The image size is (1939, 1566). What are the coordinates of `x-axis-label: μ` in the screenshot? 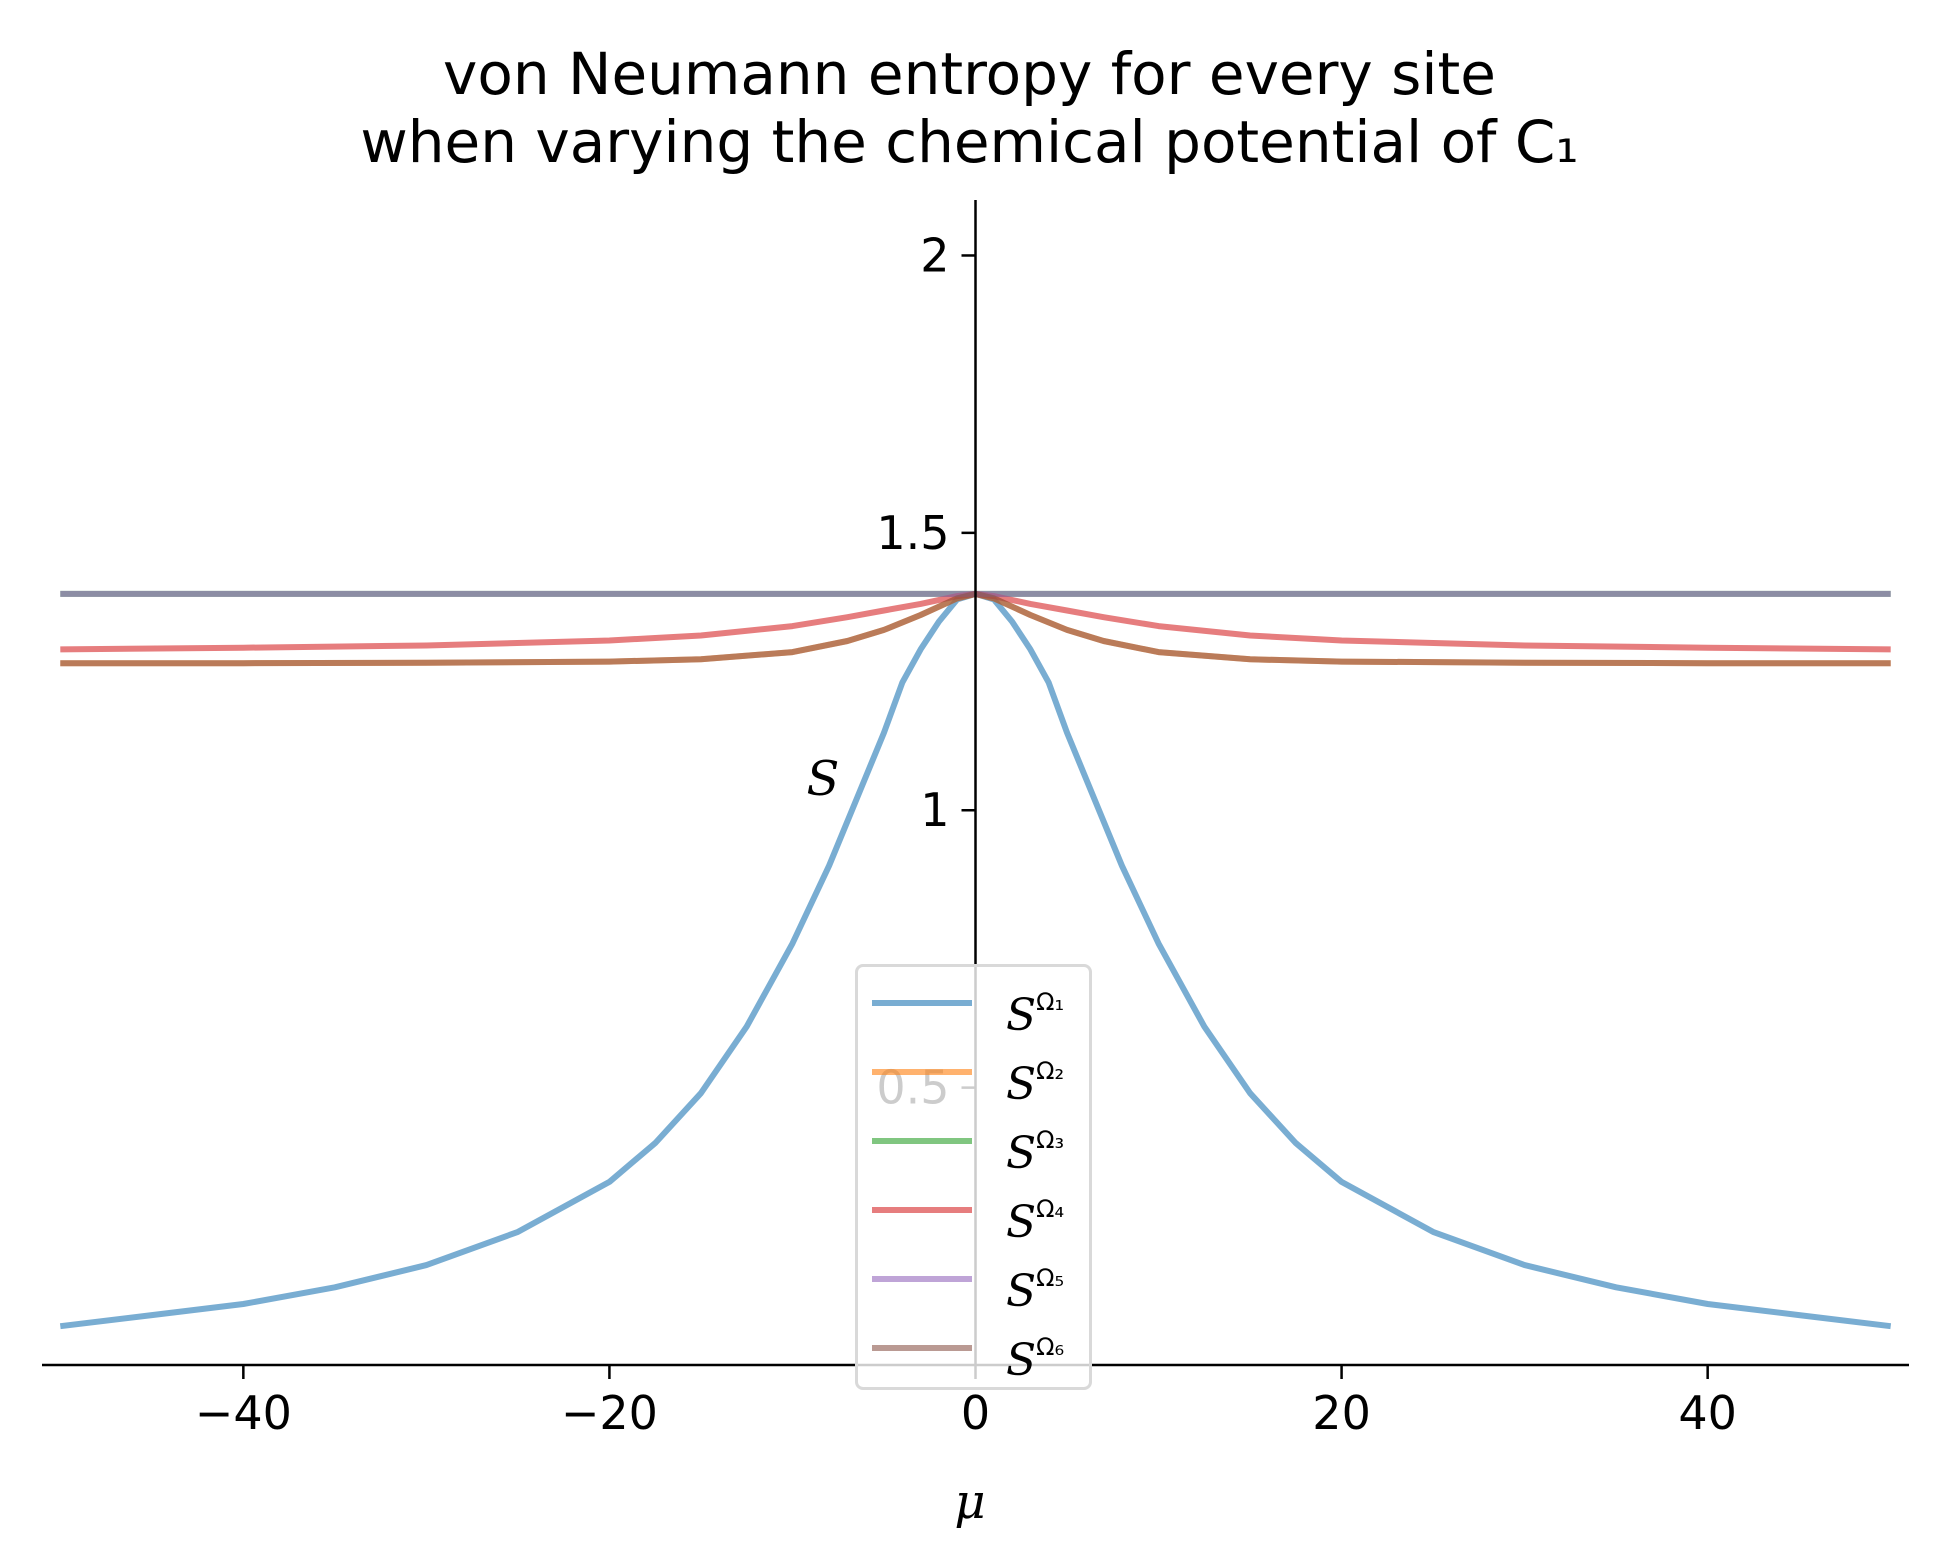 It's located at (969, 1502).